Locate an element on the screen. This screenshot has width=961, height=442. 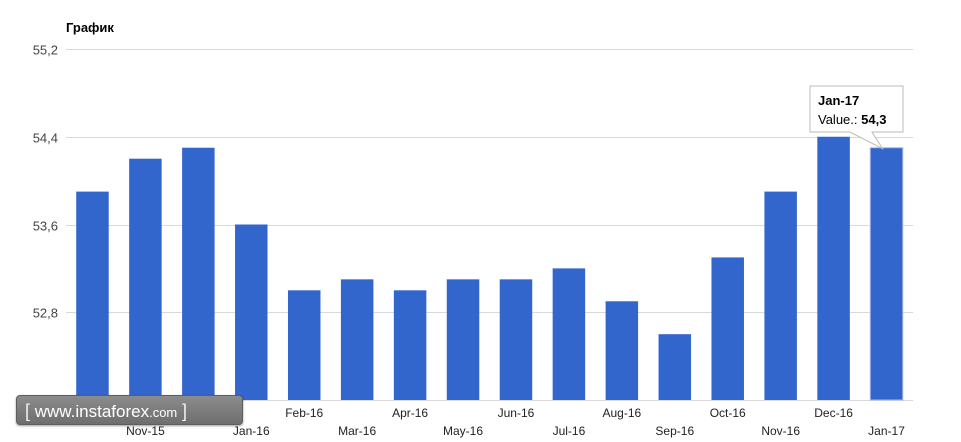
instaforex-watermark: [ www.instaforex.com ] is located at coordinates (129, 410).